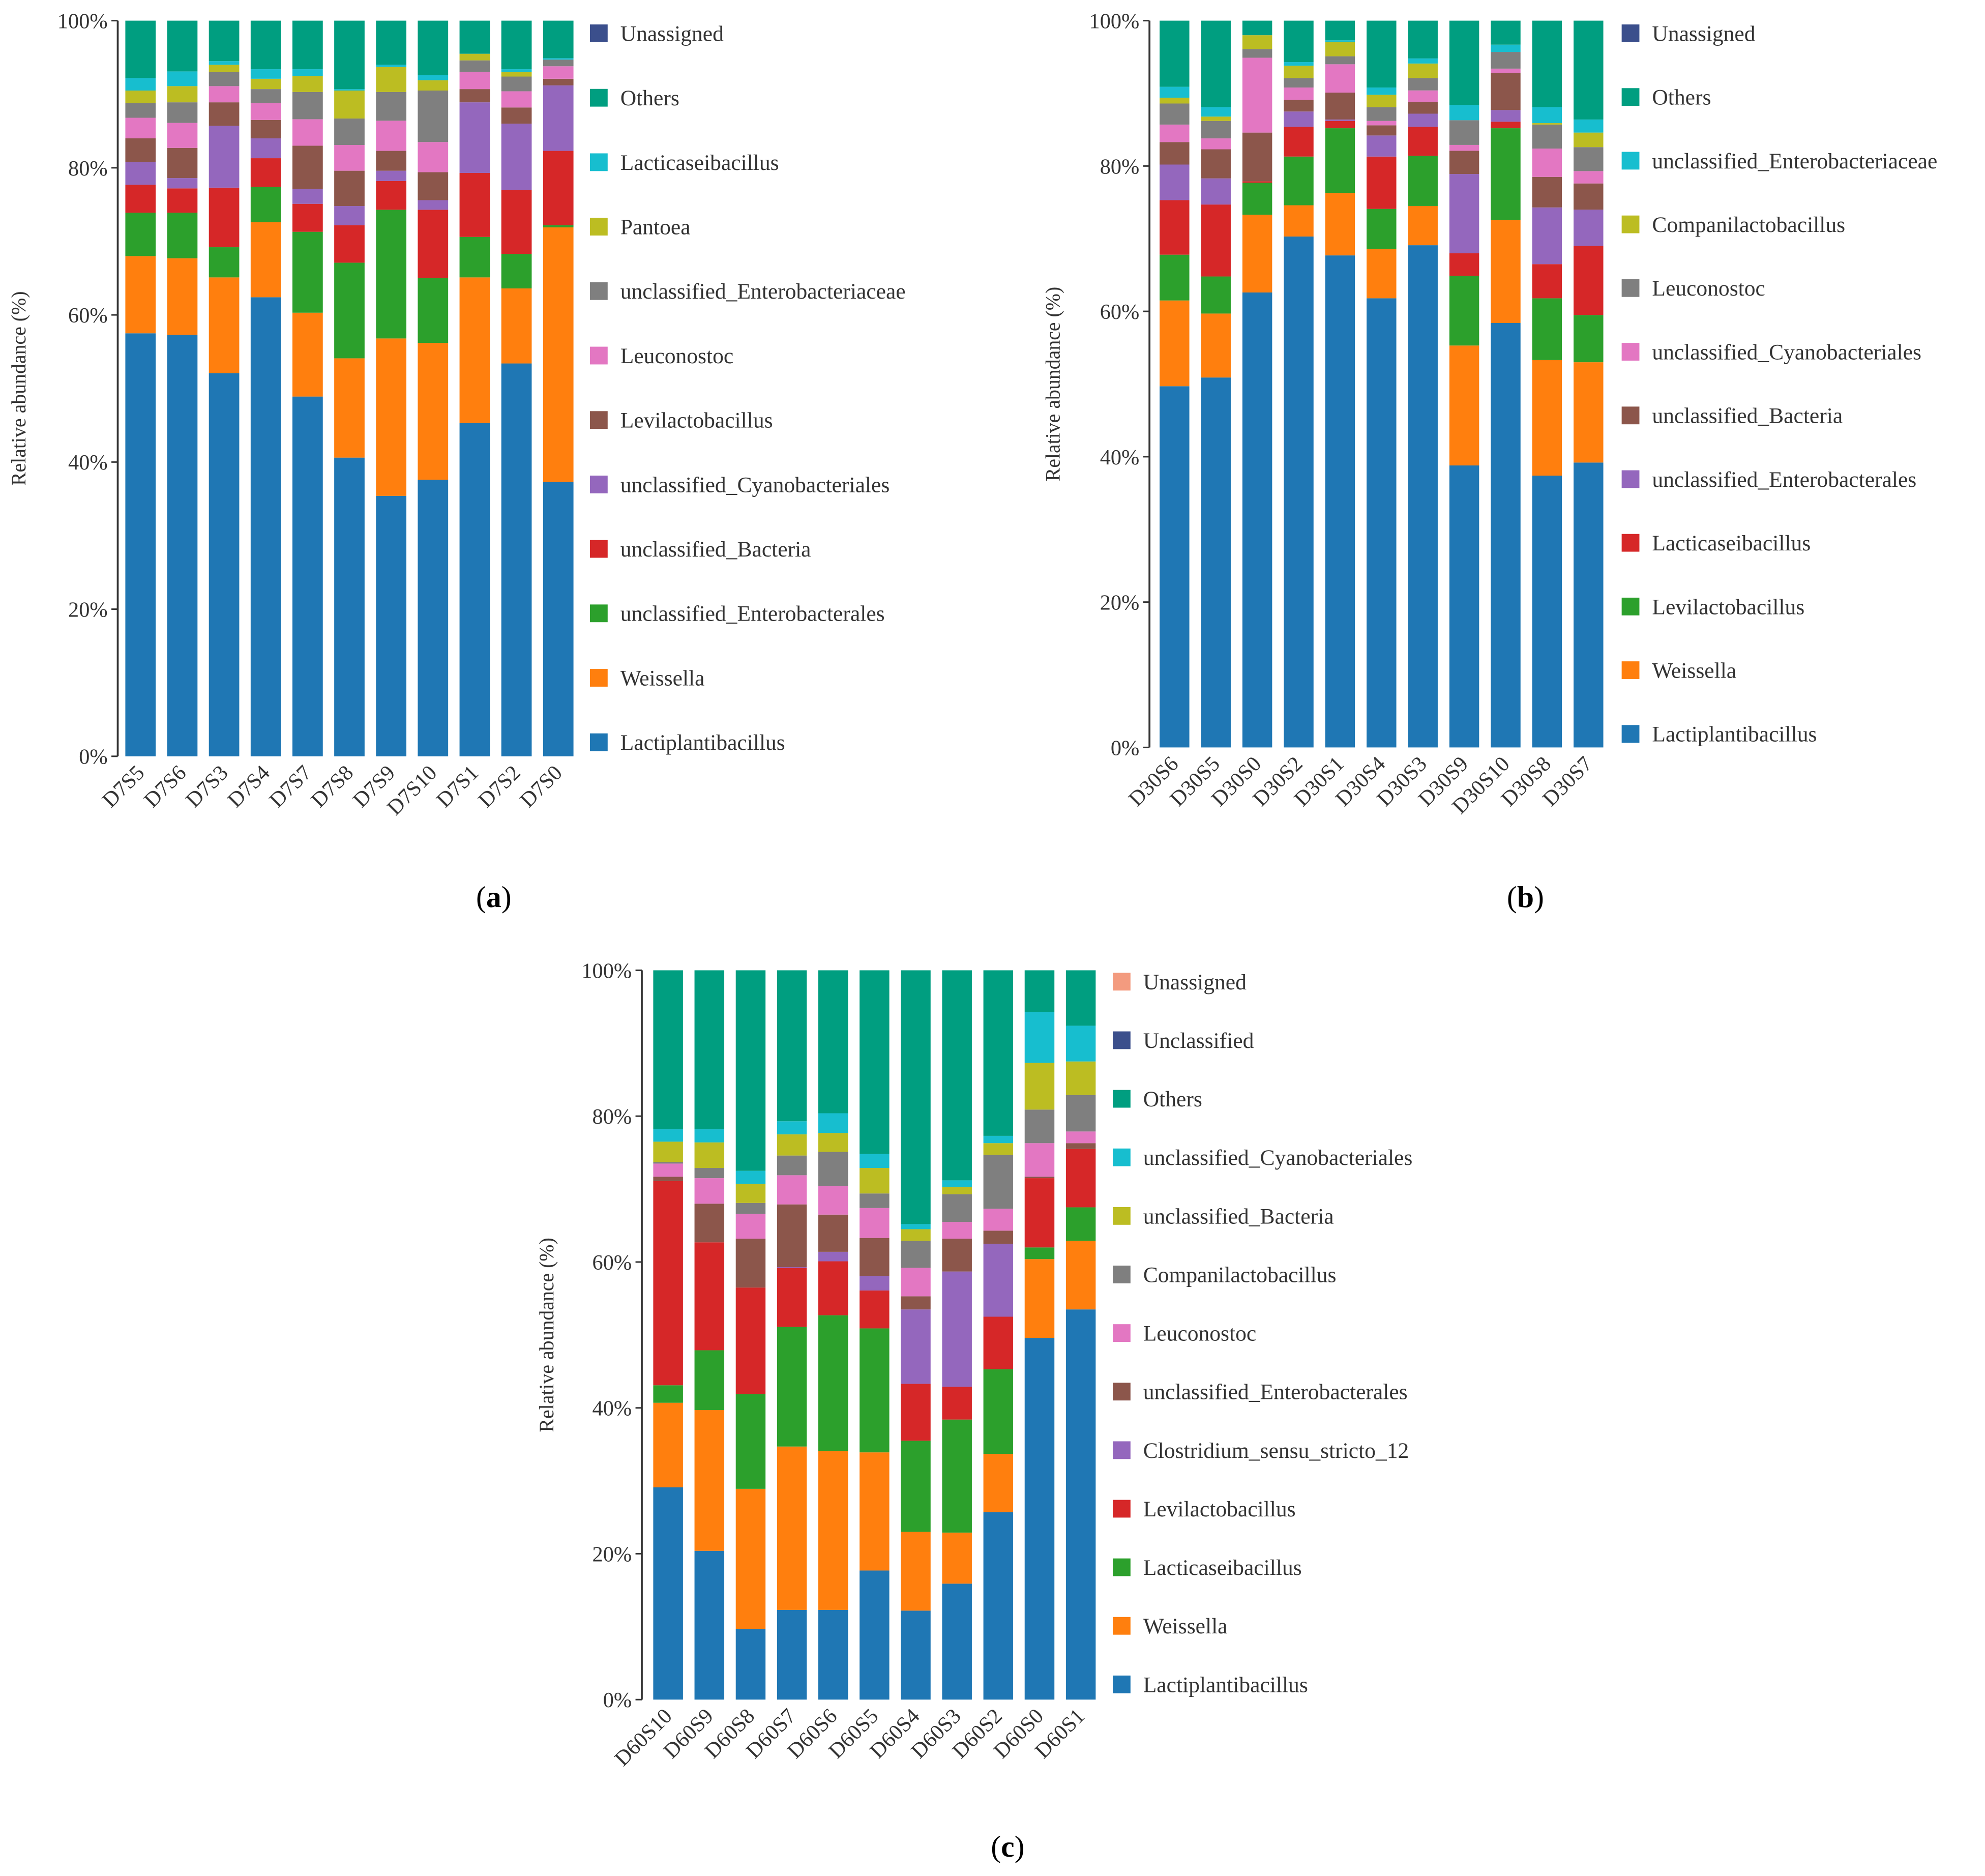 The height and width of the screenshot is (1876, 1985). Describe the element at coordinates (661, 356) in the screenshot. I see `legend-item: Leuconostoc` at that location.